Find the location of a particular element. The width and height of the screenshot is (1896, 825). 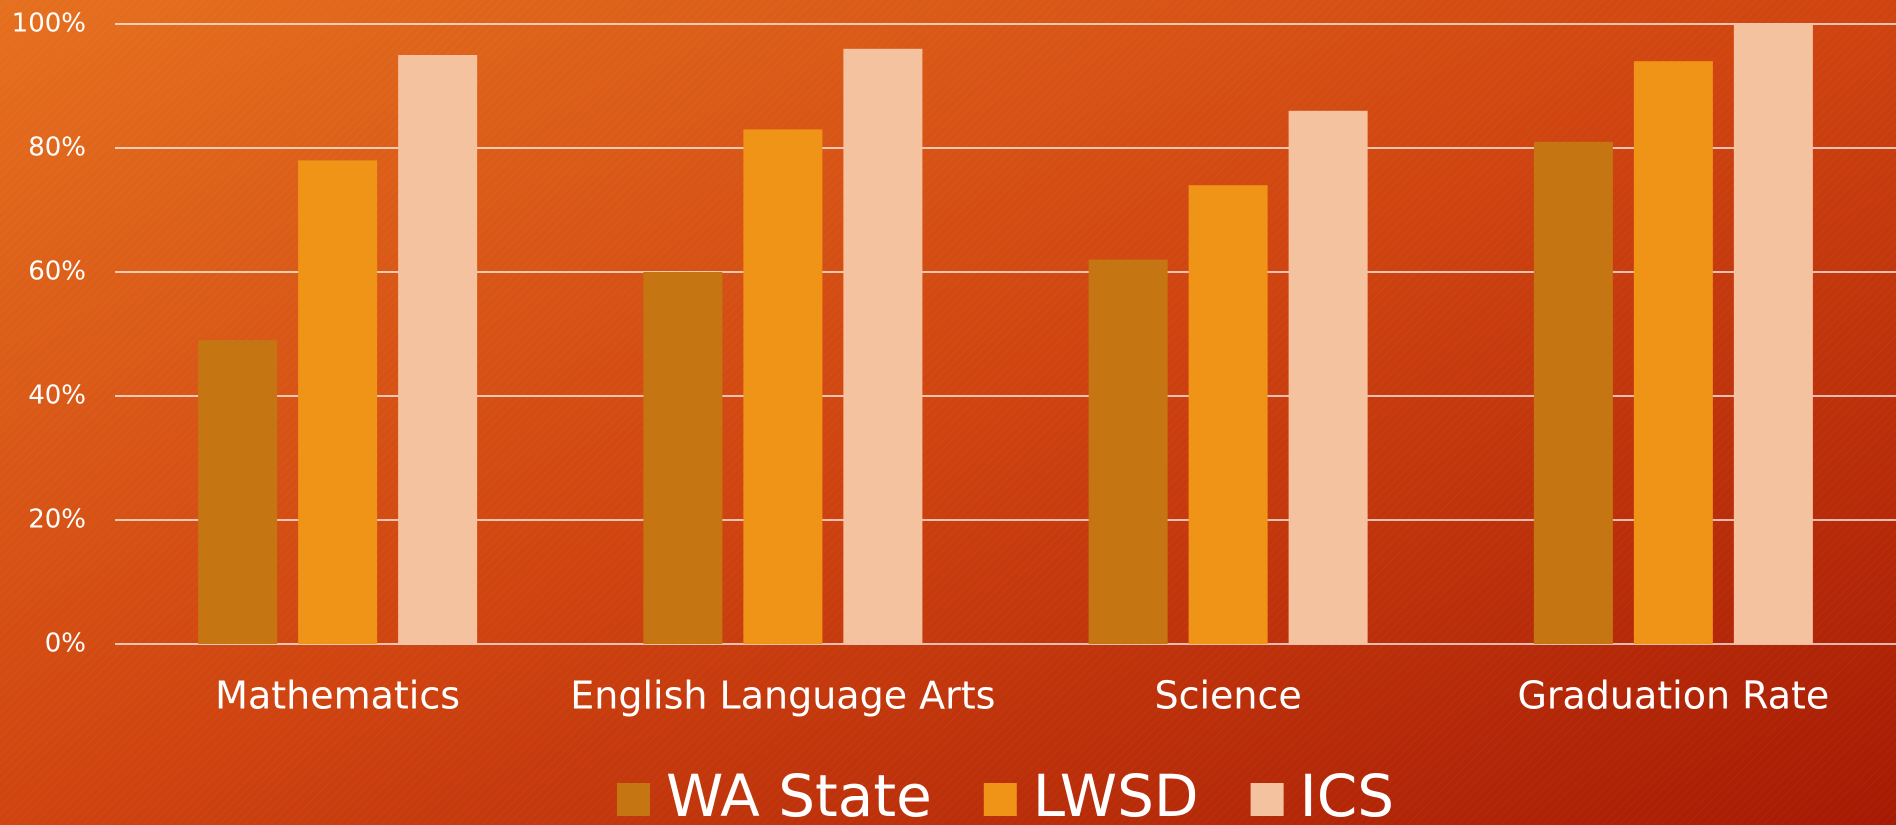

x-tick-label: English Language Arts is located at coordinates (782, 696).